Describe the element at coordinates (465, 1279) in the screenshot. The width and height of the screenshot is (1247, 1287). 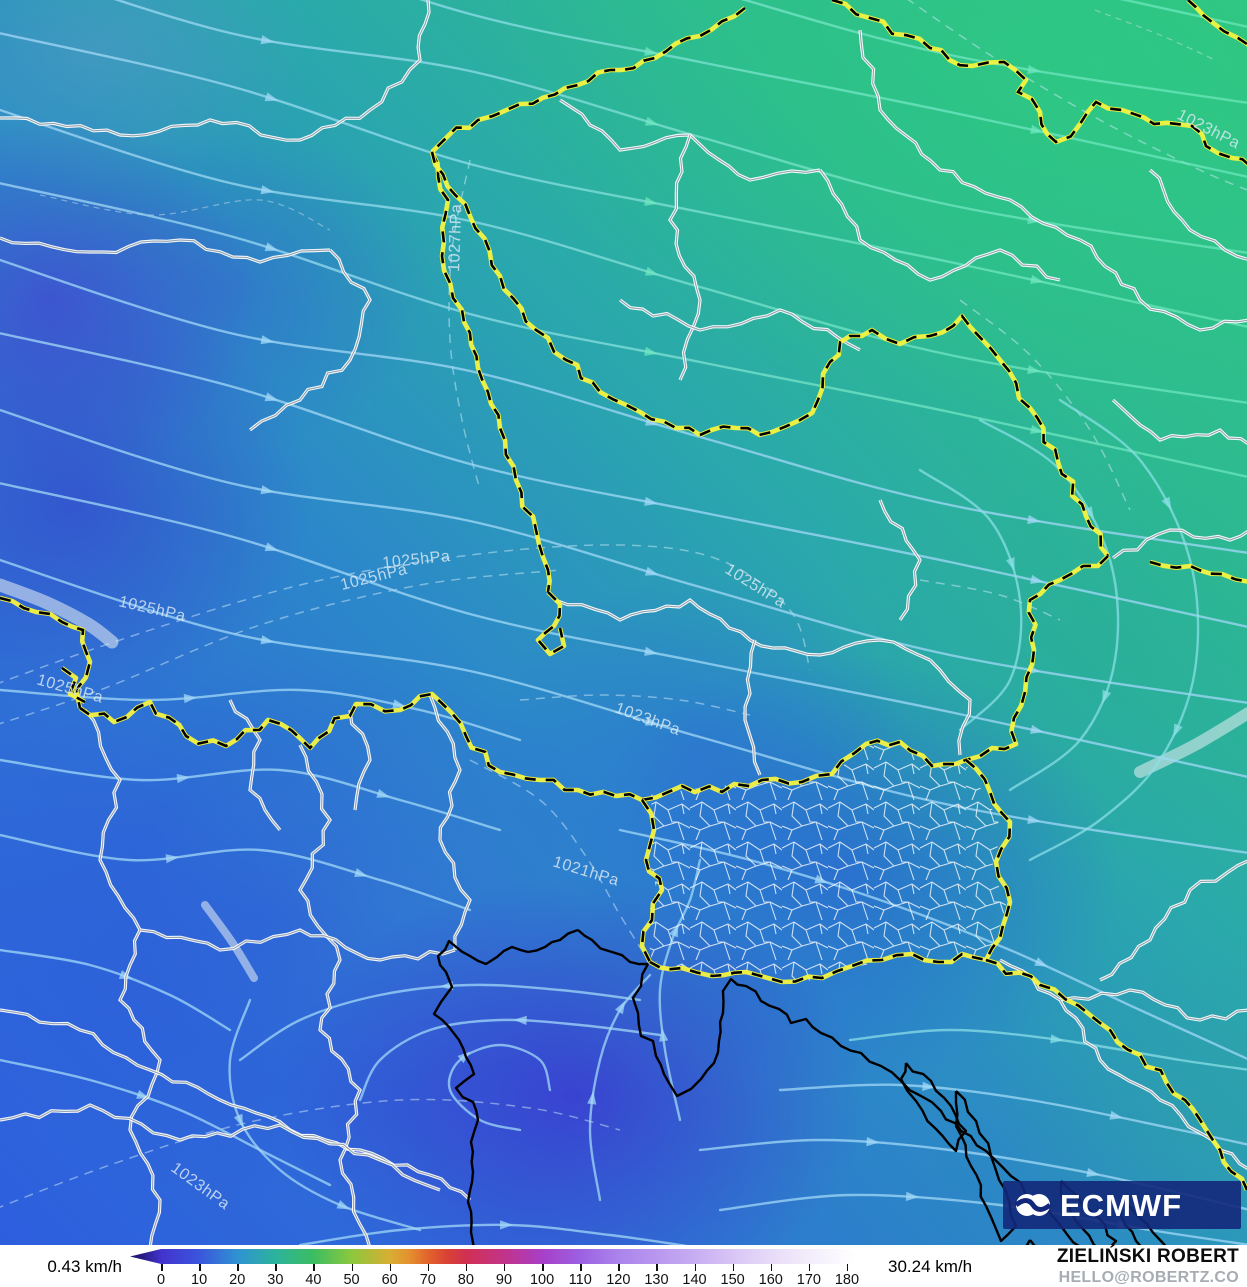
I see `legend-tick-label: 80` at that location.